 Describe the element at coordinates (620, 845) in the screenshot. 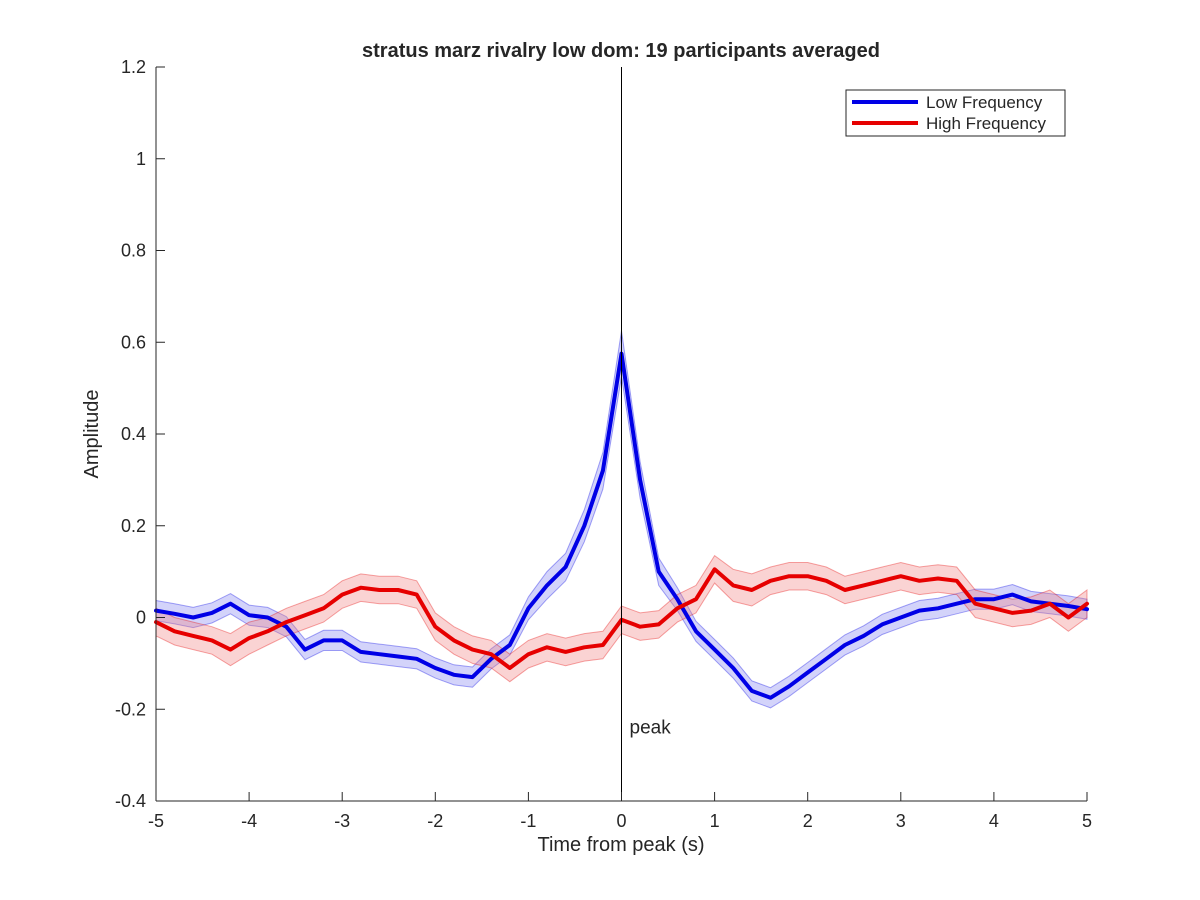

I see `x-axis-label: Time from peak (s)` at that location.